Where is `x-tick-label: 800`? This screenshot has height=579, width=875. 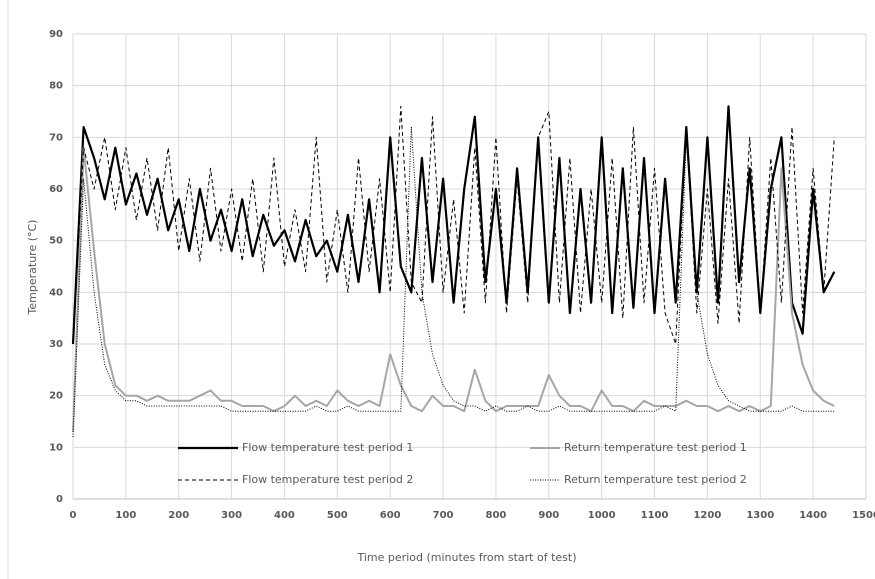
x-tick-label: 800 is located at coordinates (495, 515).